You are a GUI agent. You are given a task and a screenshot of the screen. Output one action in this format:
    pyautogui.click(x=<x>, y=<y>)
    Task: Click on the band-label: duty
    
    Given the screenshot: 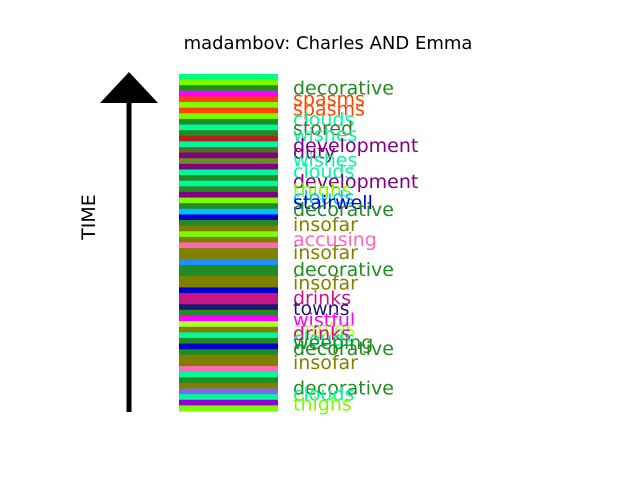 What is the action you would take?
    pyautogui.click(x=314, y=153)
    